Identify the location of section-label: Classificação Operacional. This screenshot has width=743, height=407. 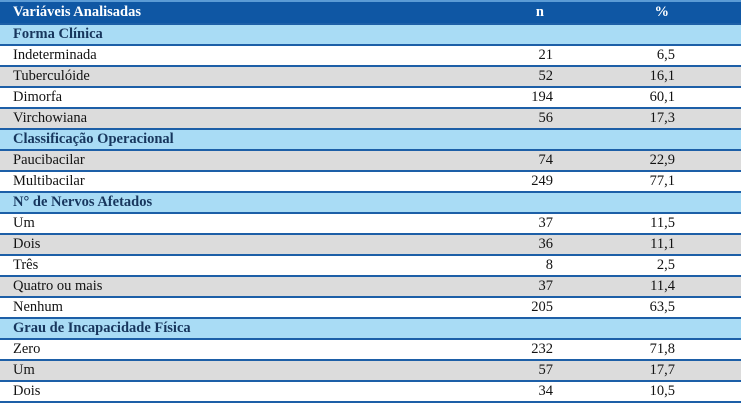
(93, 139).